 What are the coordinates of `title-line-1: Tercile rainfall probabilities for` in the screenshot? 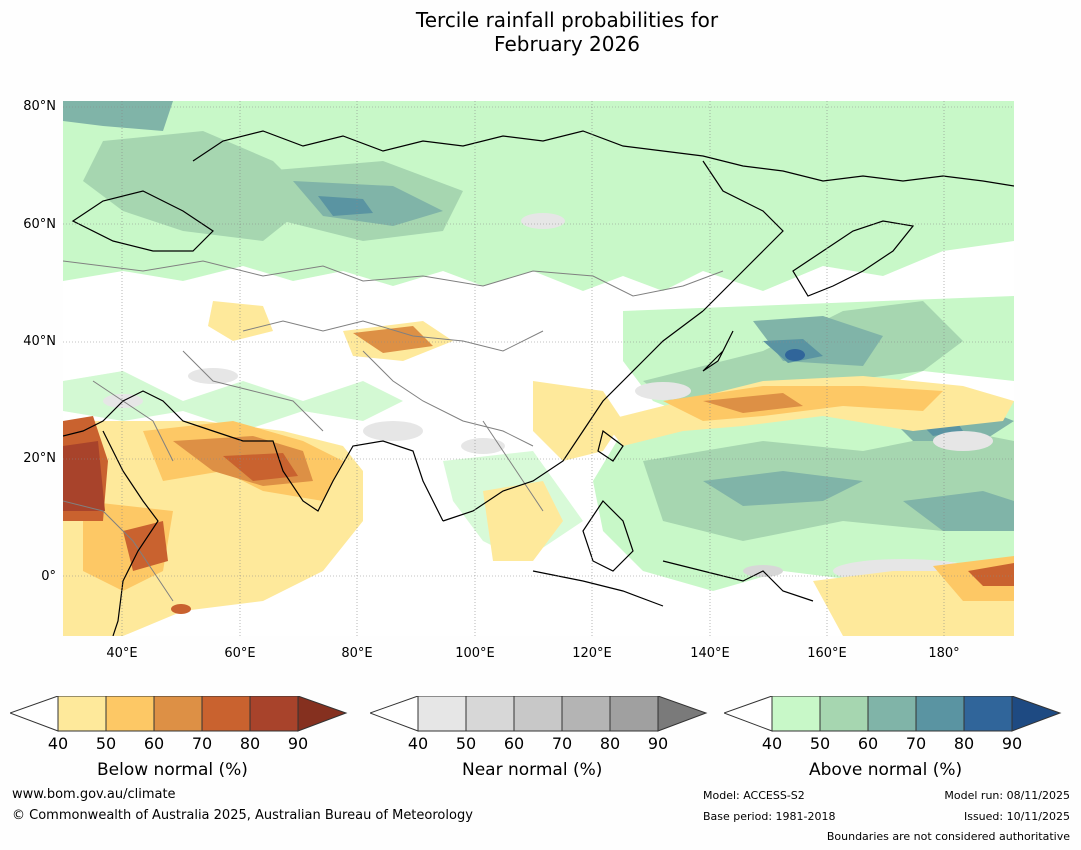 It's located at (567, 20).